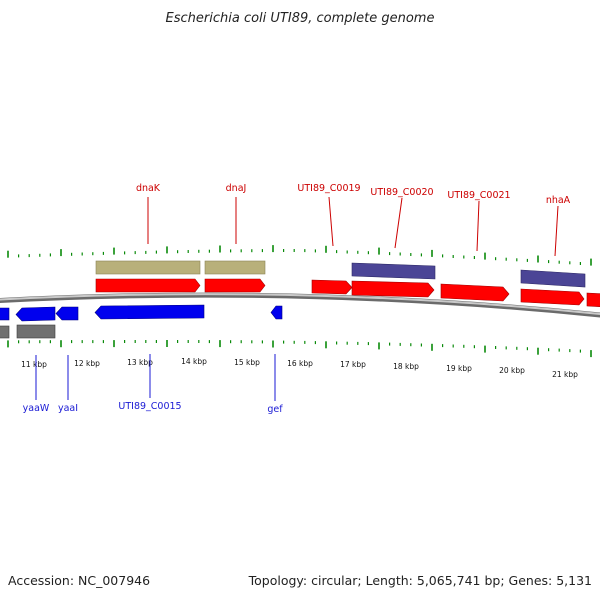 This screenshot has width=600, height=600. What do you see at coordinates (149, 312) in the screenshot?
I see `gene-arrow-utic0015` at bounding box center [149, 312].